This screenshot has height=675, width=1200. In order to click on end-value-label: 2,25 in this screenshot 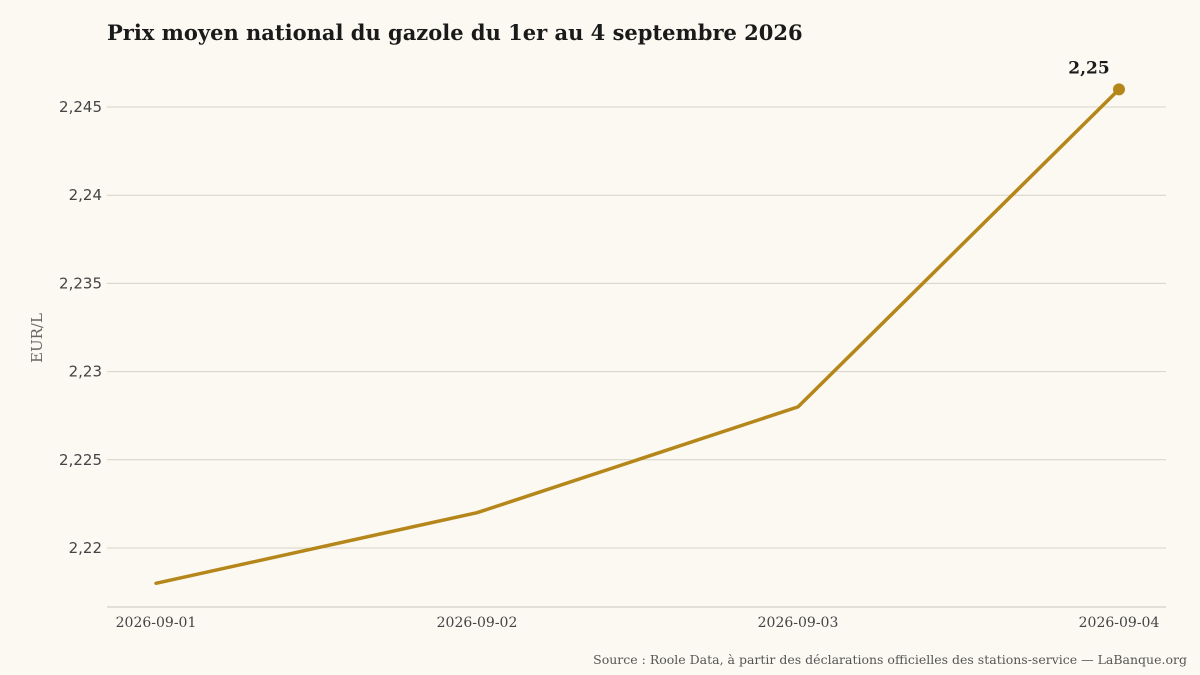, I will do `click(1088, 68)`.